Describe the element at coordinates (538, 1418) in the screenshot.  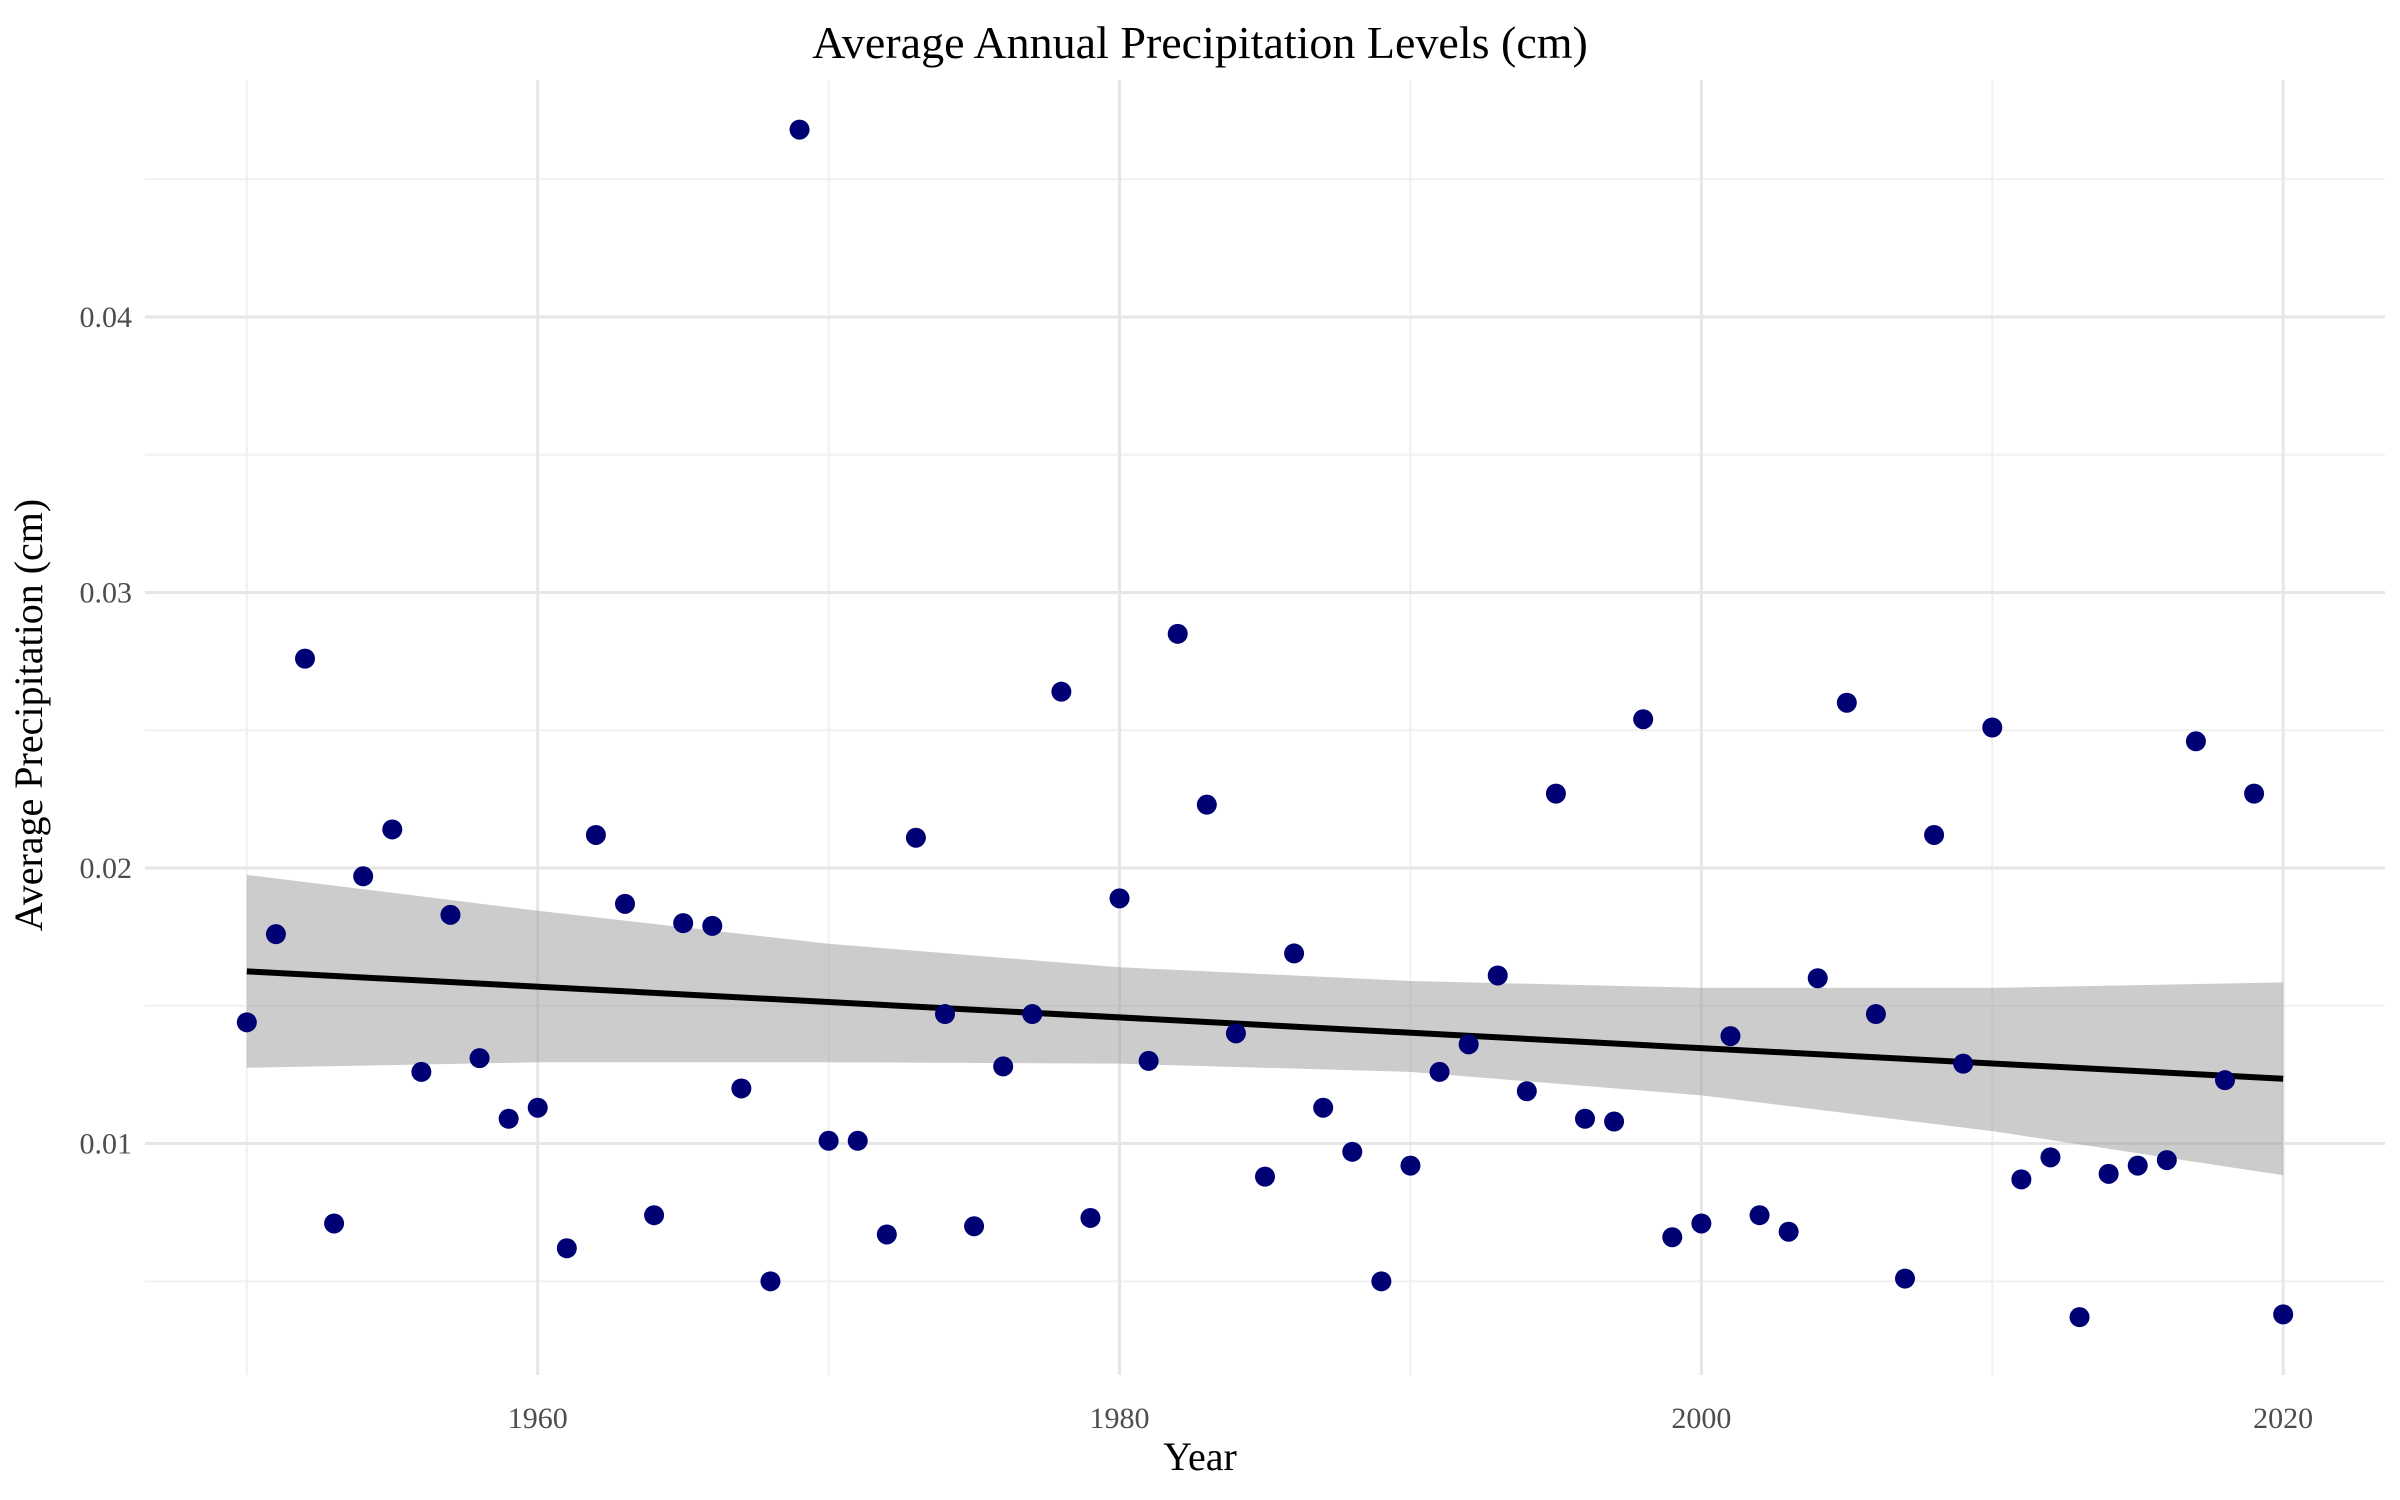
I see `x-tick-label: 1960` at that location.